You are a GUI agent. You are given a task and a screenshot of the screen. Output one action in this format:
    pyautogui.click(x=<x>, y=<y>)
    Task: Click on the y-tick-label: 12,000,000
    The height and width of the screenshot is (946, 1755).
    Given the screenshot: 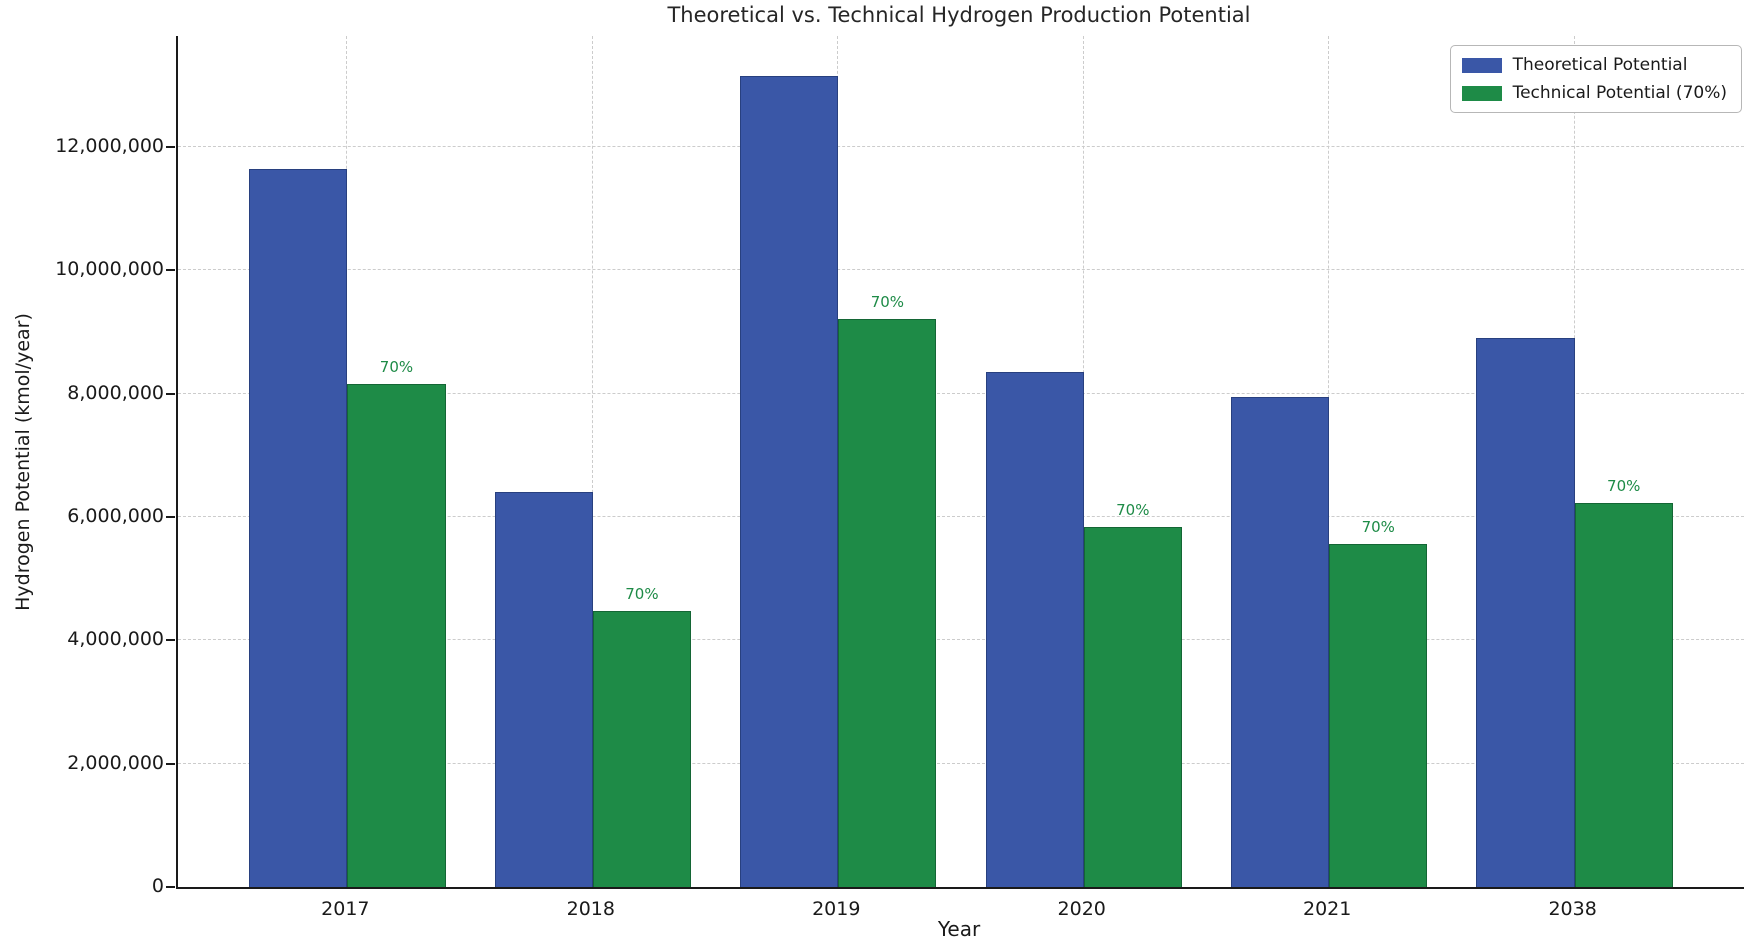 What is the action you would take?
    pyautogui.click(x=109, y=146)
    